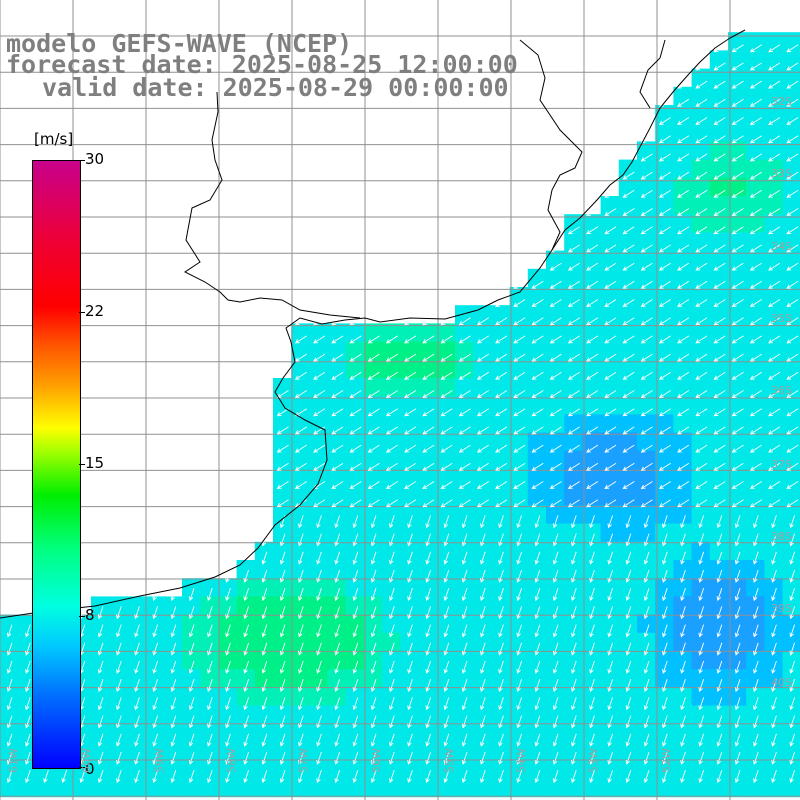 The image size is (800, 800). Describe the element at coordinates (781, 682) in the screenshot. I see `lat-label: 40S` at that location.